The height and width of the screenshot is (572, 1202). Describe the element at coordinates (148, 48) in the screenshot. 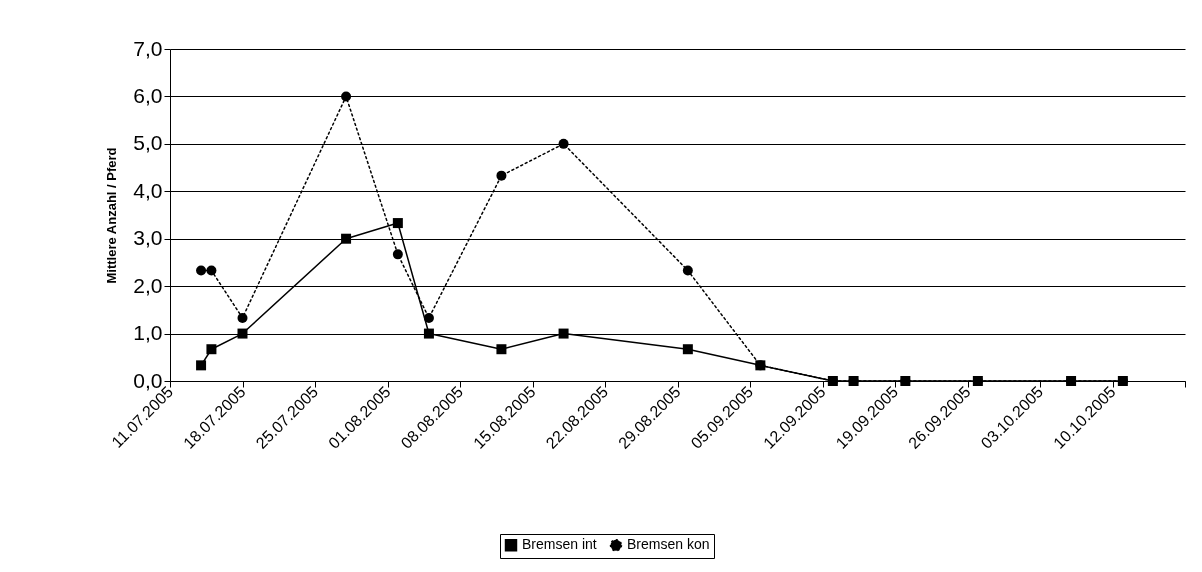

I see `y-tick-label: 7,0` at that location.